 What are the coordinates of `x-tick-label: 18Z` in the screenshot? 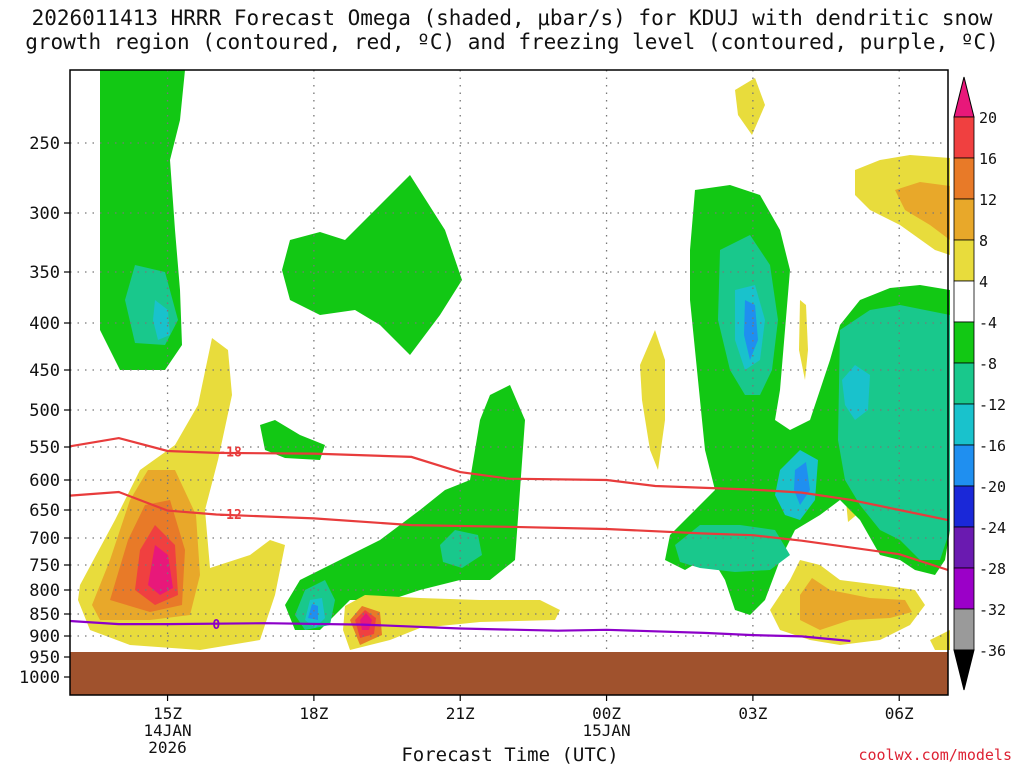 It's located at (313, 713).